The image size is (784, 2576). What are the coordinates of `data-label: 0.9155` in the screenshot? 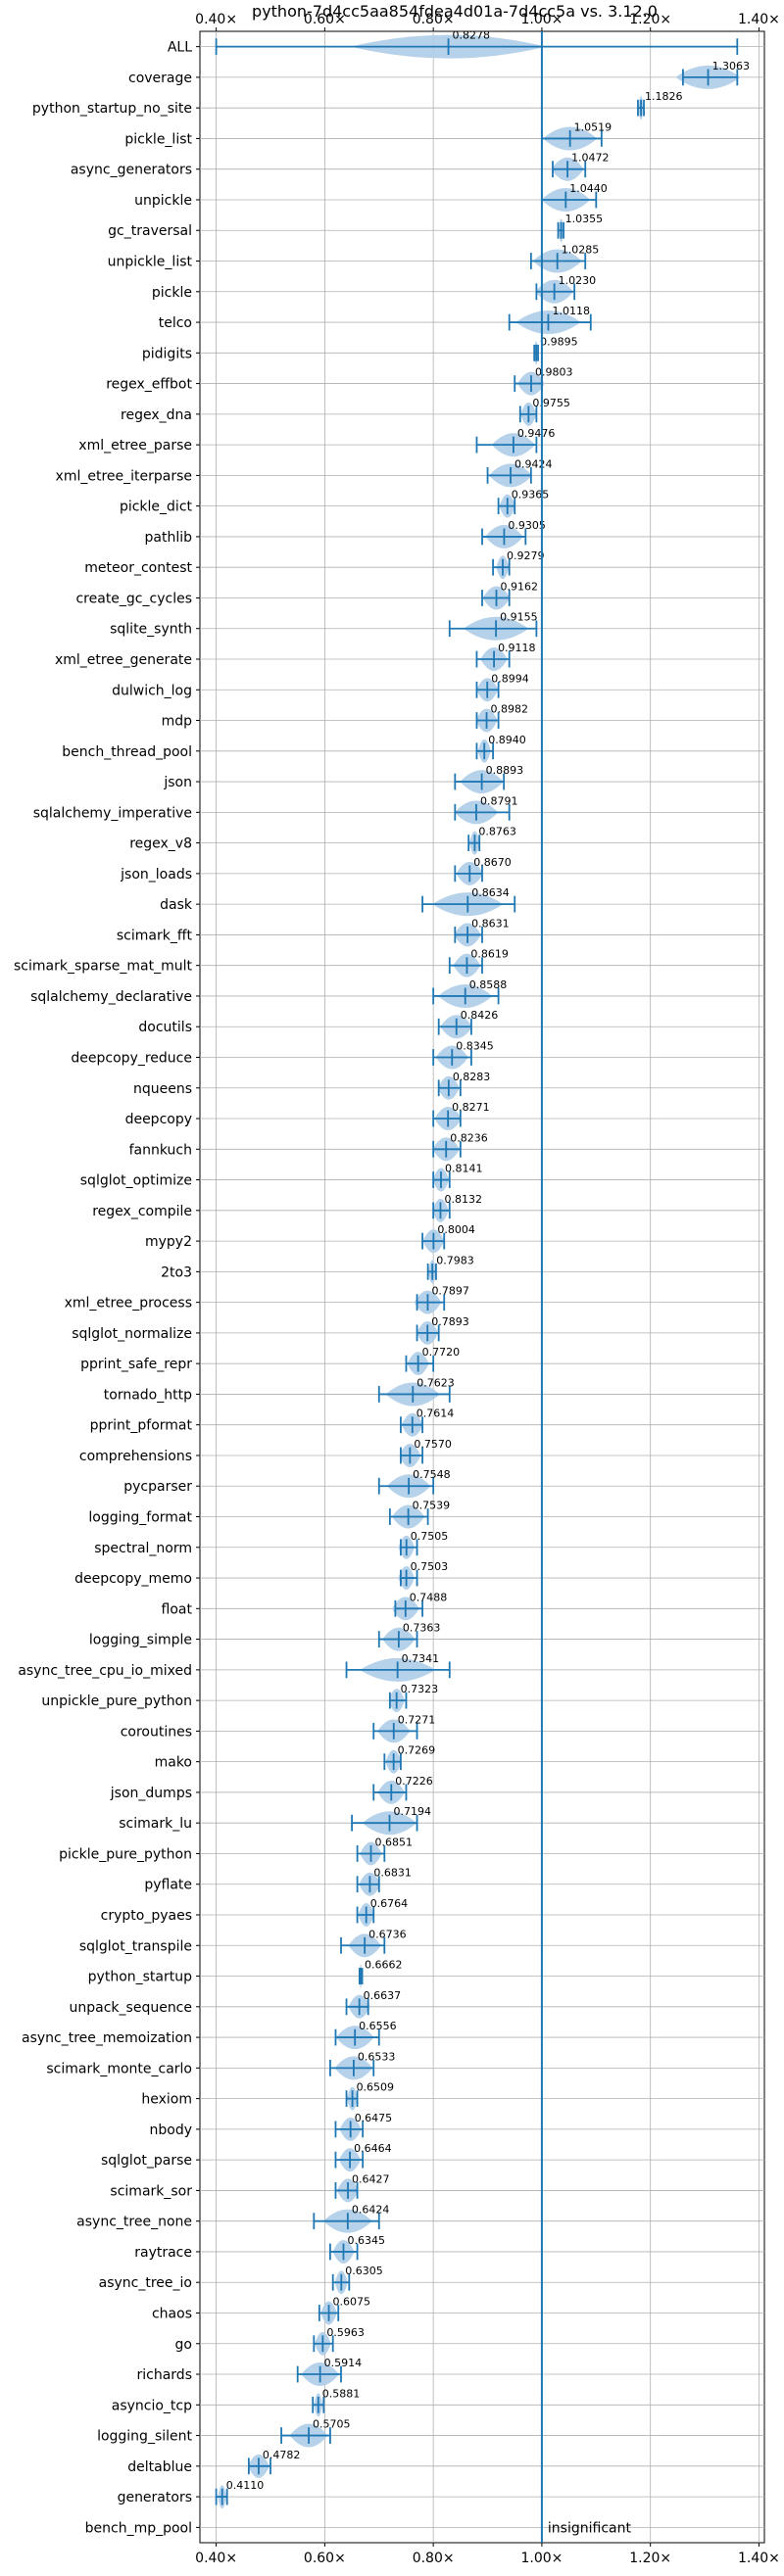 It's located at (518, 618).